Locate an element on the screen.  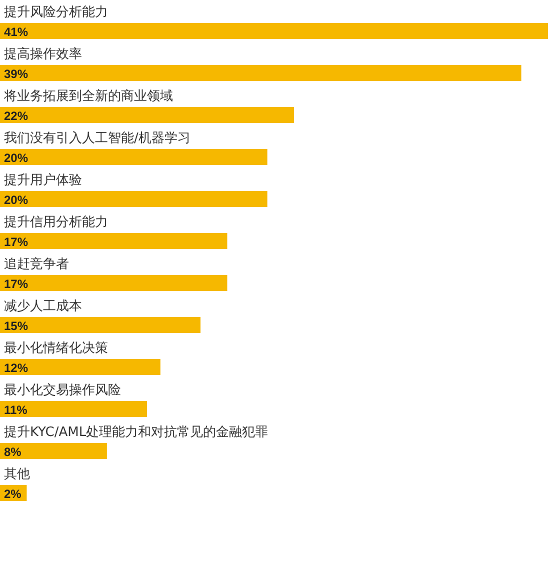
y-tick-label: 提升风险分析能力 is located at coordinates (56, 12).